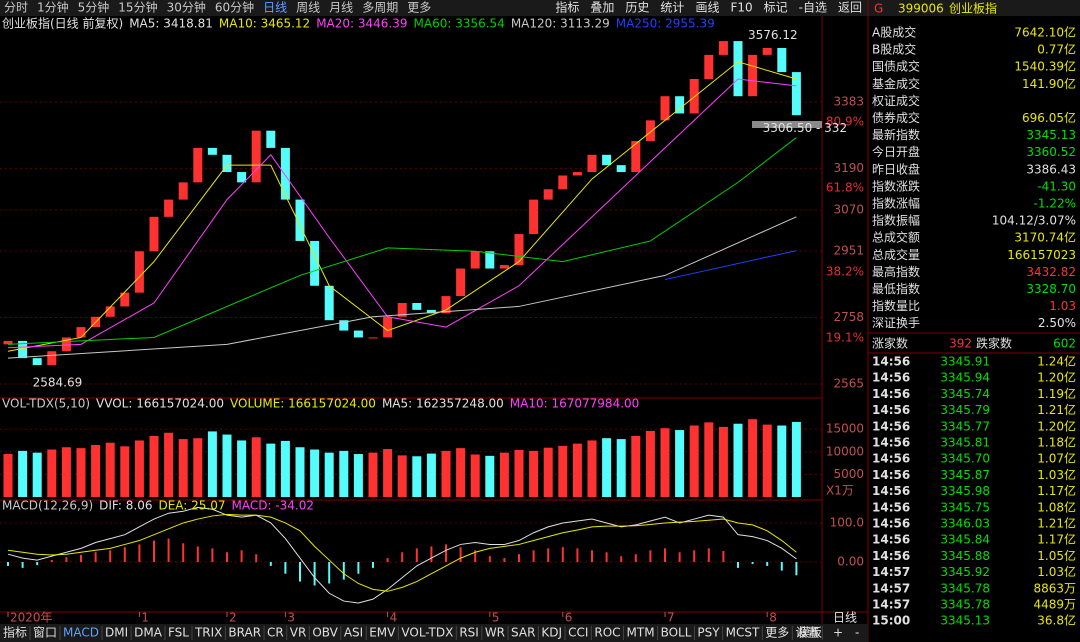  Describe the element at coordinates (708, 633) in the screenshot. I see `indicator-tab: PSY` at that location.